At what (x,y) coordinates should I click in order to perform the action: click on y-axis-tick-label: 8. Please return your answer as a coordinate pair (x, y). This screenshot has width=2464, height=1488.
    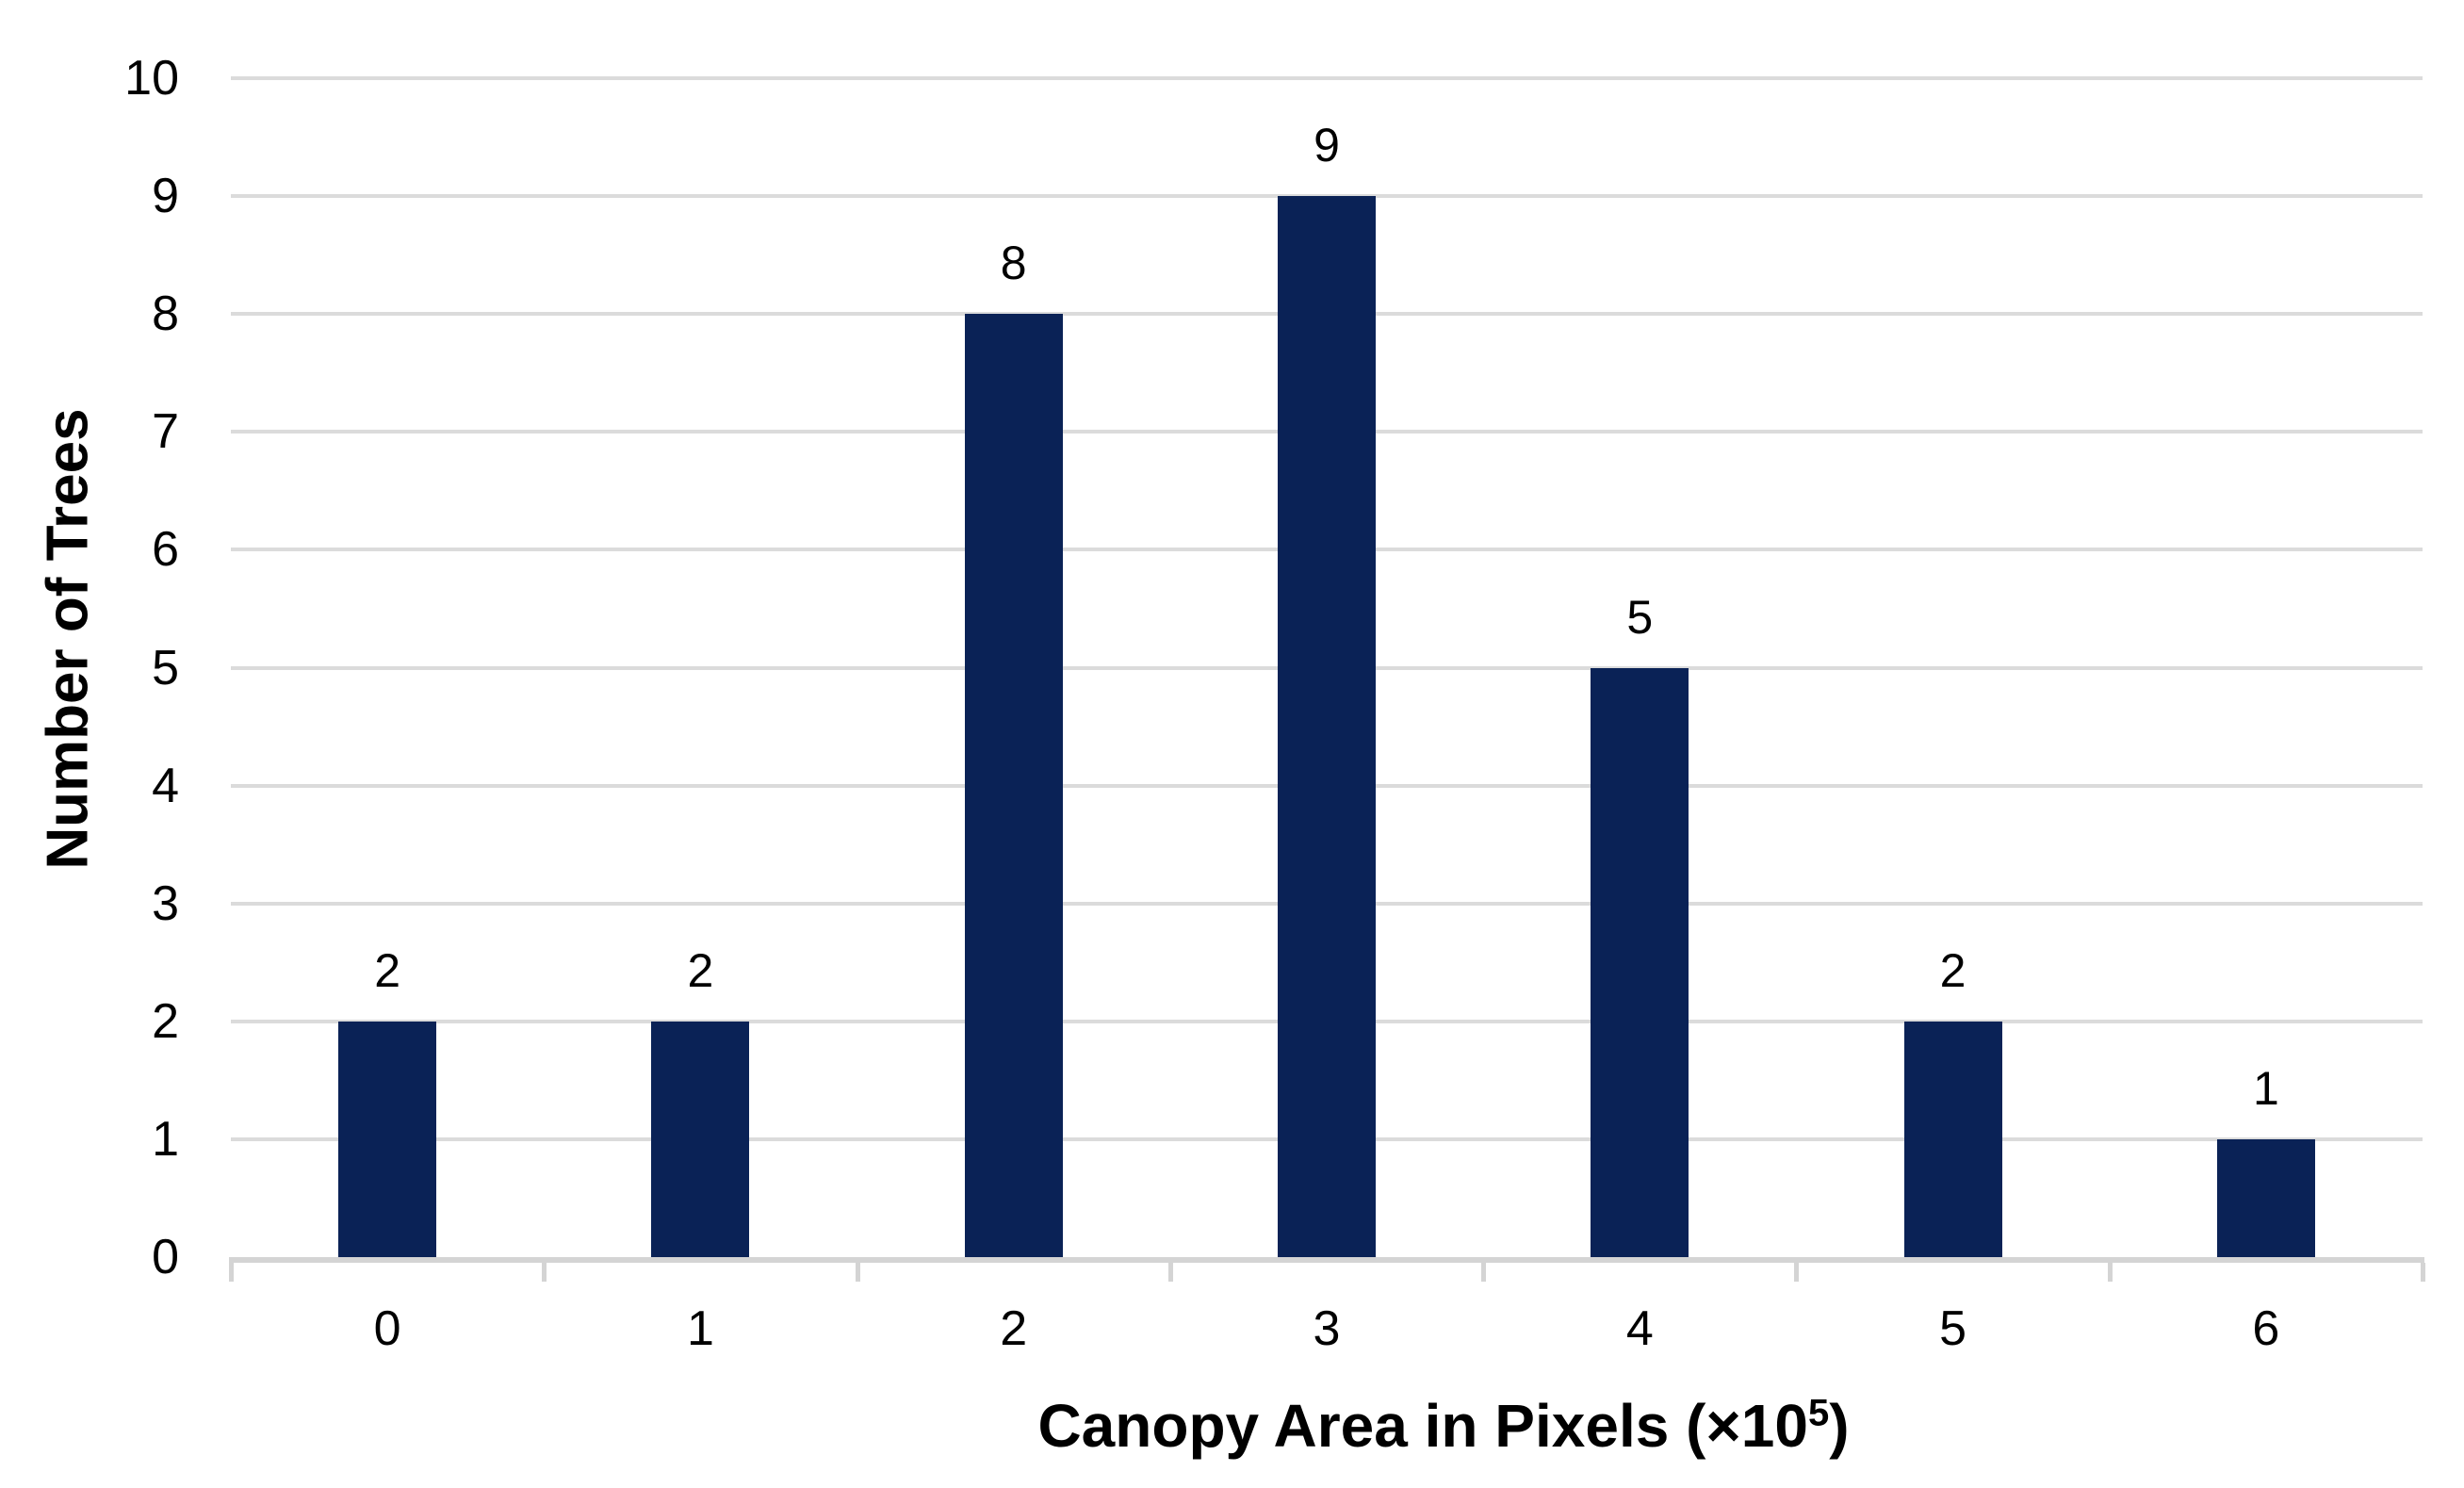
    Looking at the image, I should click on (165, 314).